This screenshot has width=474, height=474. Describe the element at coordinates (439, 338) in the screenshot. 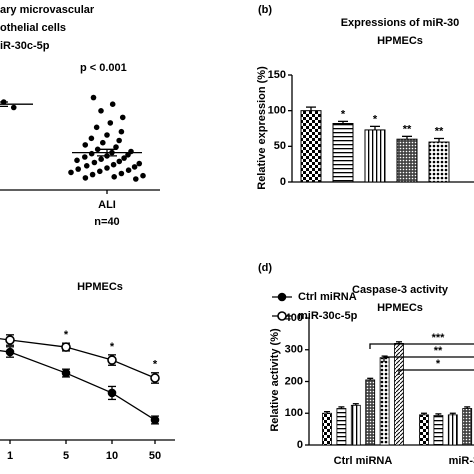

I see `significance-label: ***` at that location.